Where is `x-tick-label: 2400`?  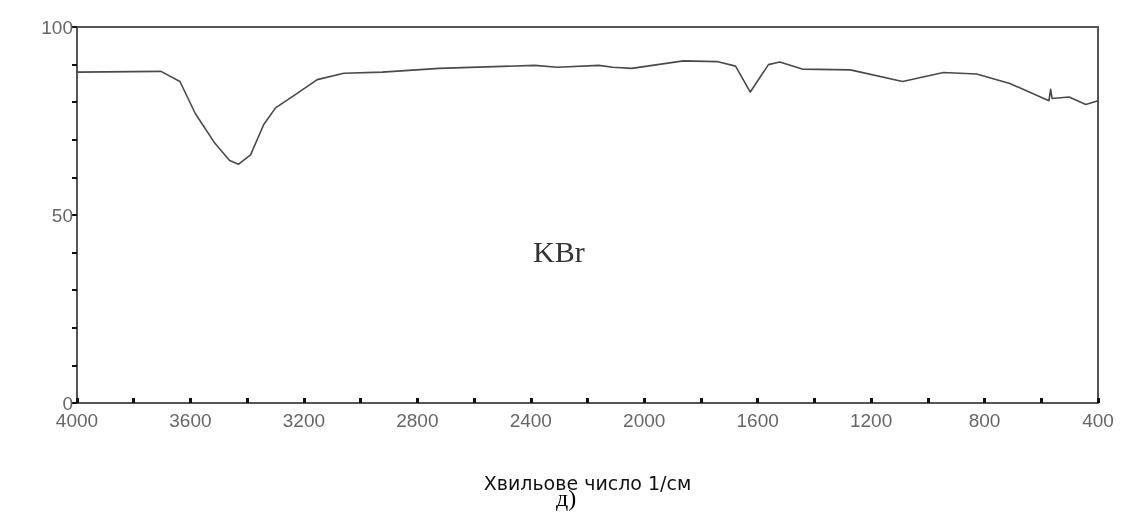
x-tick-label: 2400 is located at coordinates (530, 420).